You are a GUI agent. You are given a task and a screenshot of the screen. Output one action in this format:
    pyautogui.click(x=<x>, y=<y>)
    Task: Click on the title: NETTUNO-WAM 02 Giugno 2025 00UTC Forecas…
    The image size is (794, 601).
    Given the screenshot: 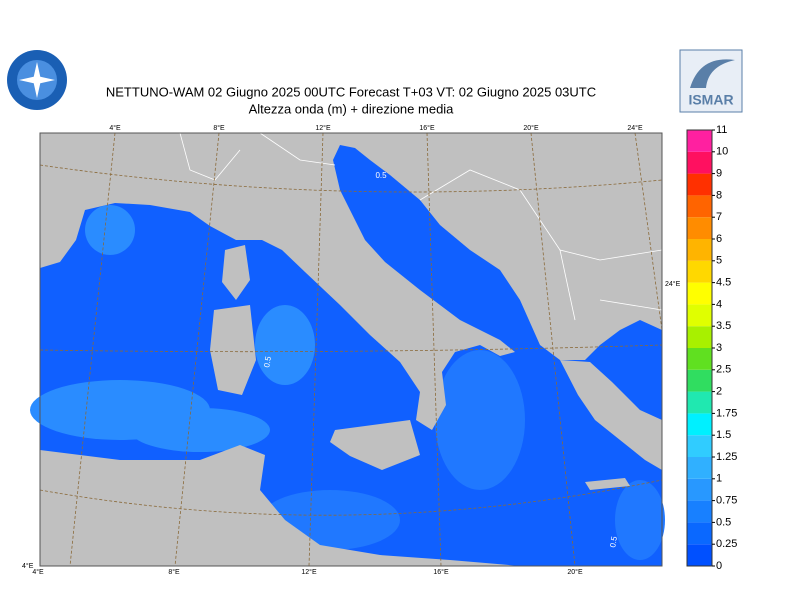 What is the action you would take?
    pyautogui.click(x=351, y=91)
    